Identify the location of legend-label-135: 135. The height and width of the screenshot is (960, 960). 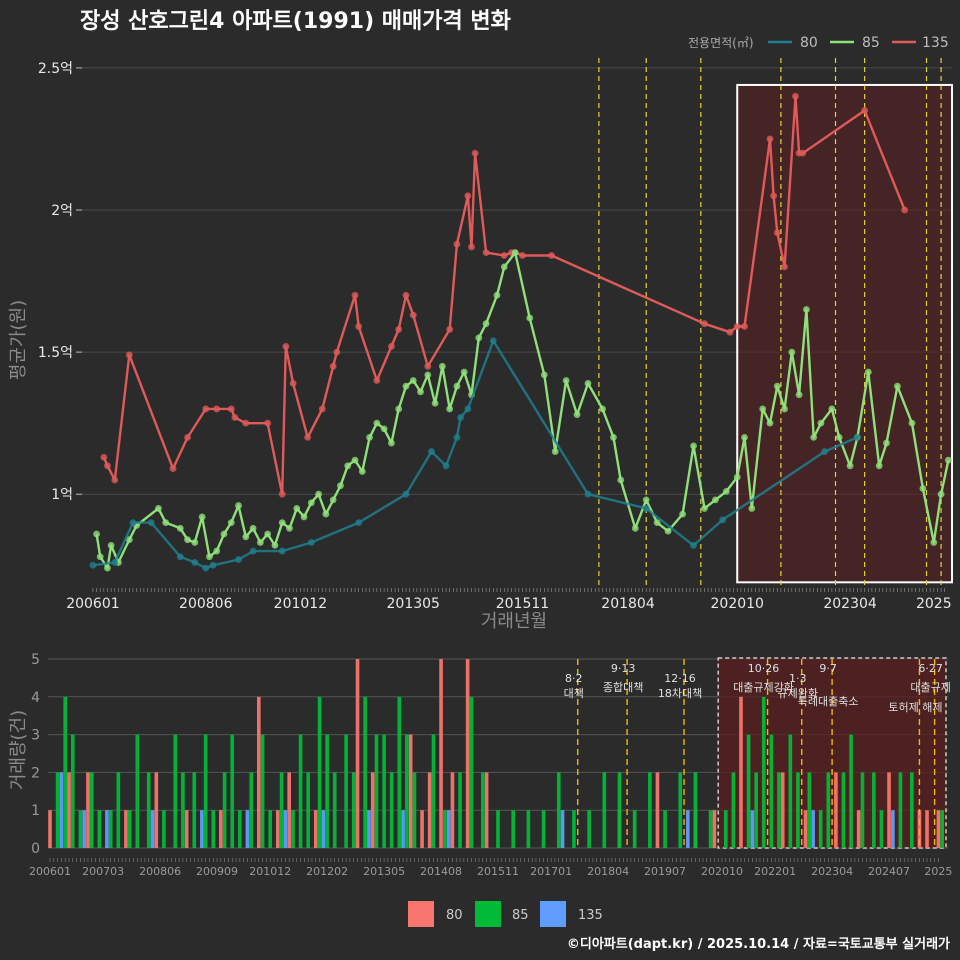
(935, 43).